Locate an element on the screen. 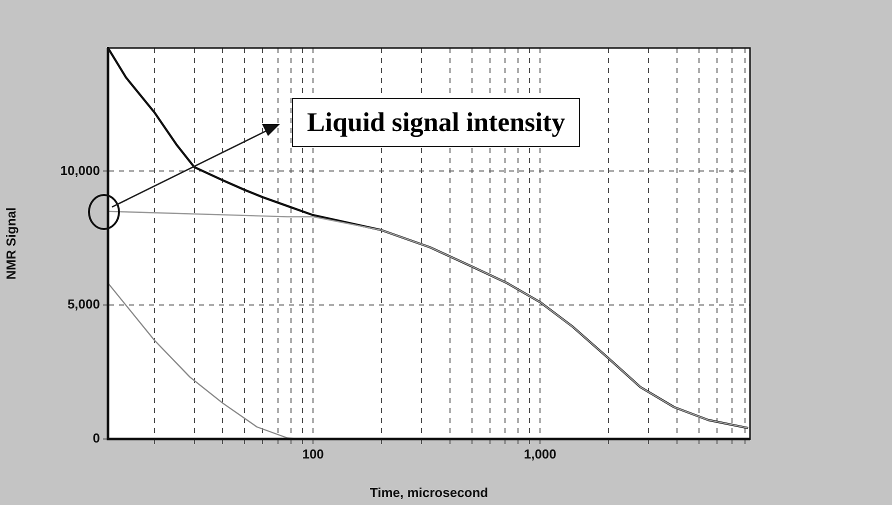 Image resolution: width=892 pixels, height=505 pixels. x-axis-title: Time, microsecond is located at coordinates (429, 492).